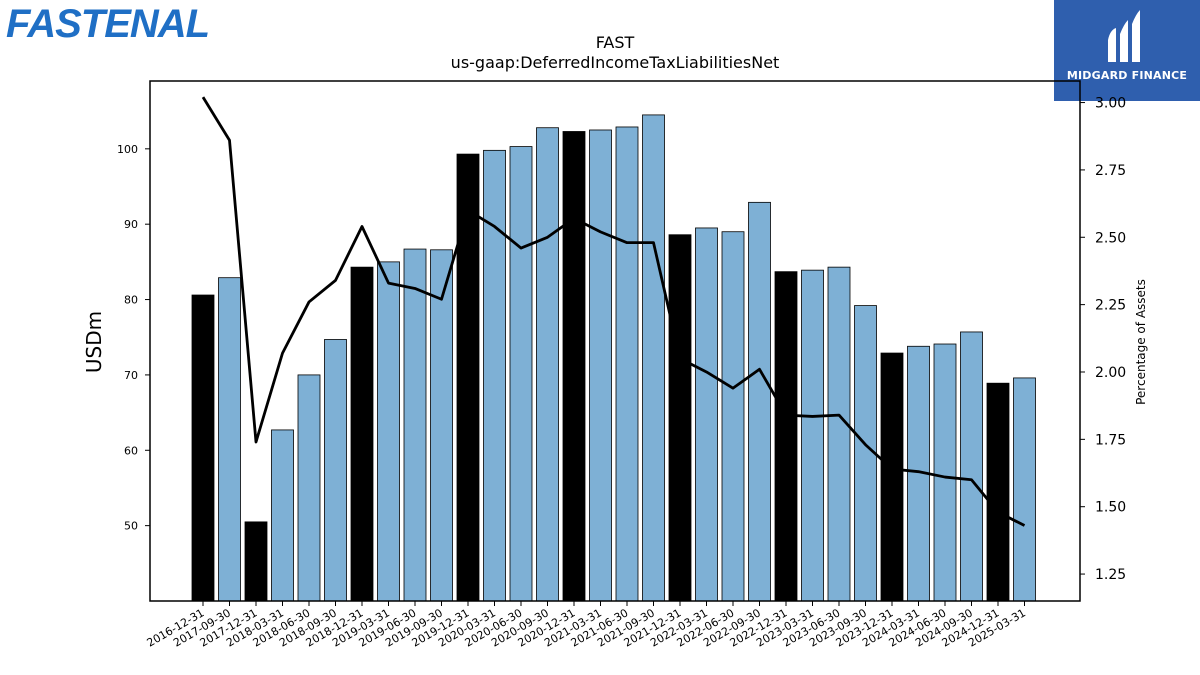  Describe the element at coordinates (131, 526) in the screenshot. I see `y-left-tick-label: 50` at that location.